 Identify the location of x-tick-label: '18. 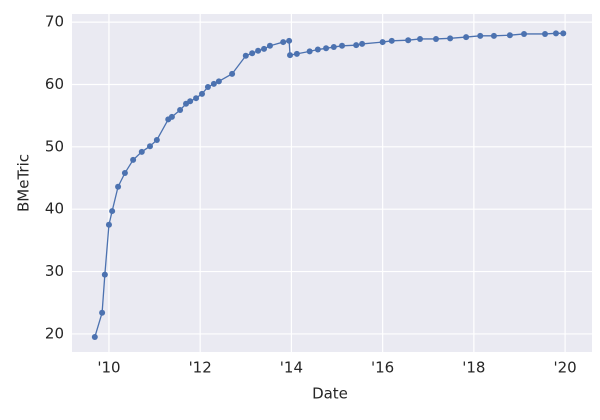
(473, 368).